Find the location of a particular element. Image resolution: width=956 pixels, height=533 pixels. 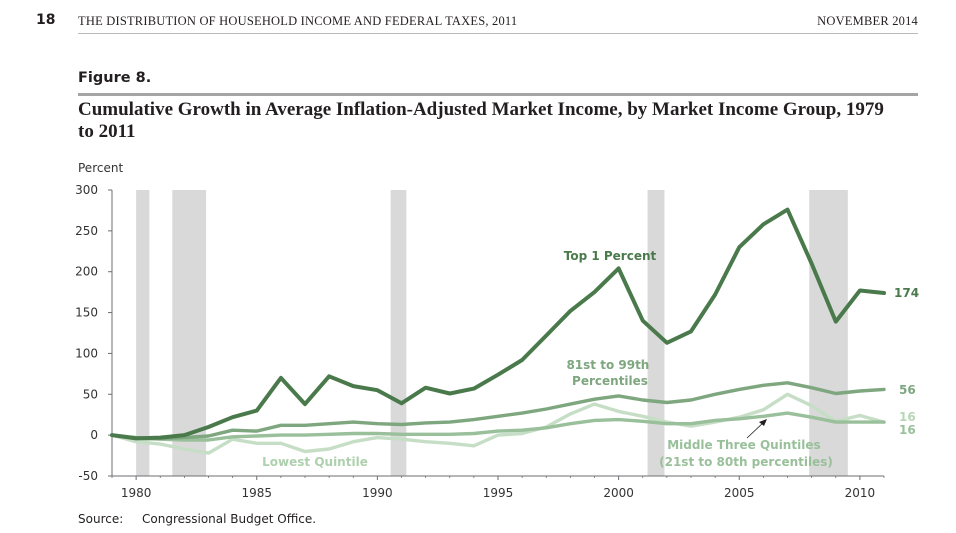

source-text: Congressional Budget Office. is located at coordinates (229, 519).